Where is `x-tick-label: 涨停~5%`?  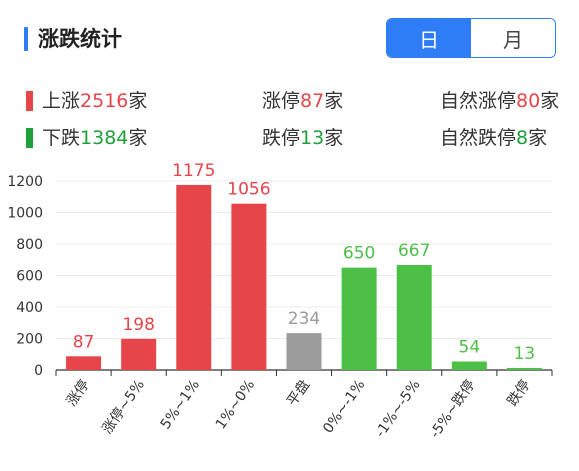
x-tick-label: 涨停~5% is located at coordinates (122, 407).